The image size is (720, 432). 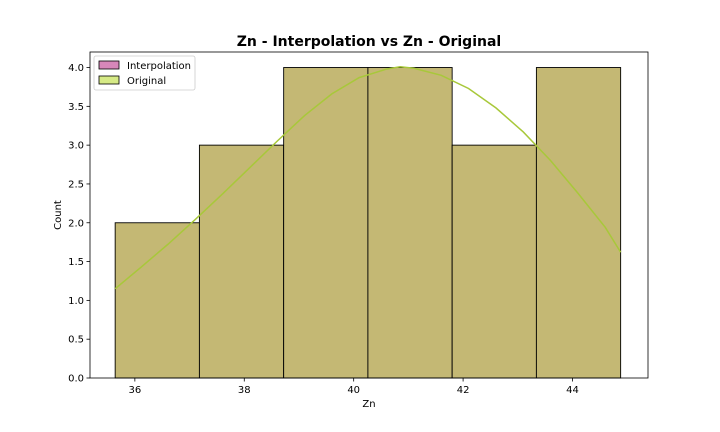 What do you see at coordinates (244, 390) in the screenshot?
I see `x-tick-label: 38` at bounding box center [244, 390].